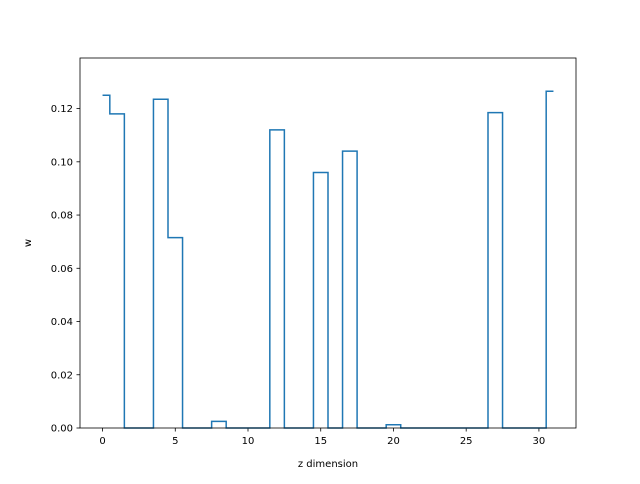 The width and height of the screenshot is (640, 484). I want to click on y-axis-ticks: 0.00 0.02 0.04 0.06 0.08 0.10 0.12, so click(65, 269).